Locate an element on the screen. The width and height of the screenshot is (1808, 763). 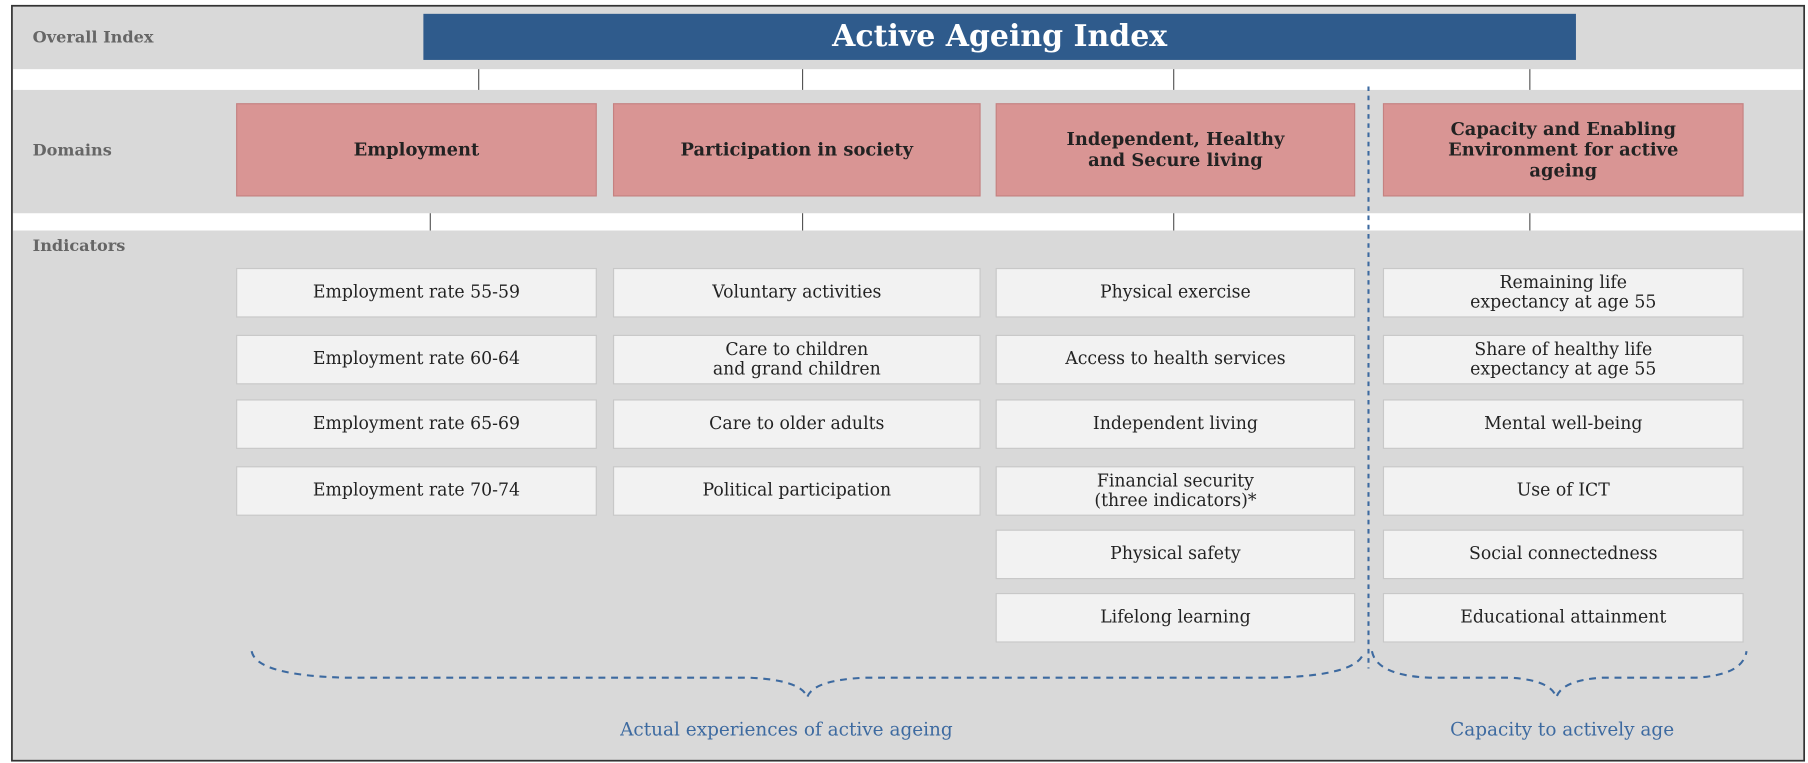
text-line: Lifelong learning is located at coordinates (1175, 617).